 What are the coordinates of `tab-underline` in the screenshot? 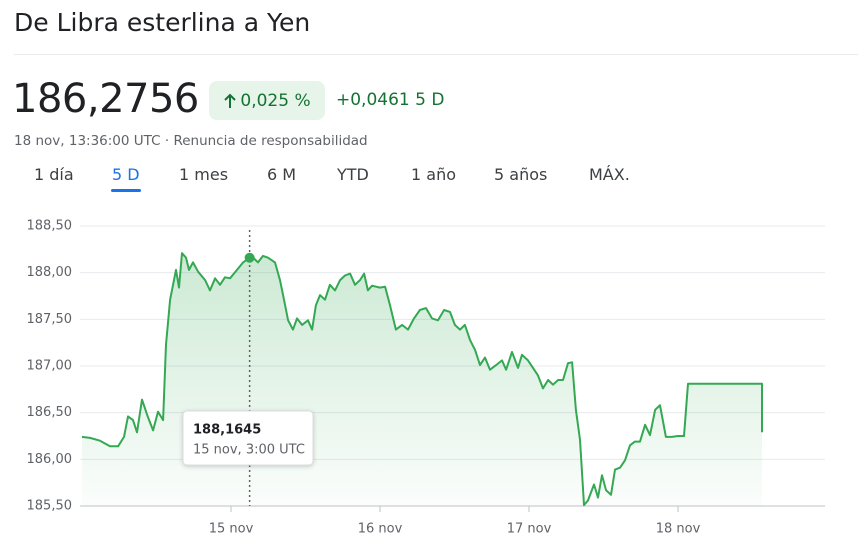 It's located at (126, 190).